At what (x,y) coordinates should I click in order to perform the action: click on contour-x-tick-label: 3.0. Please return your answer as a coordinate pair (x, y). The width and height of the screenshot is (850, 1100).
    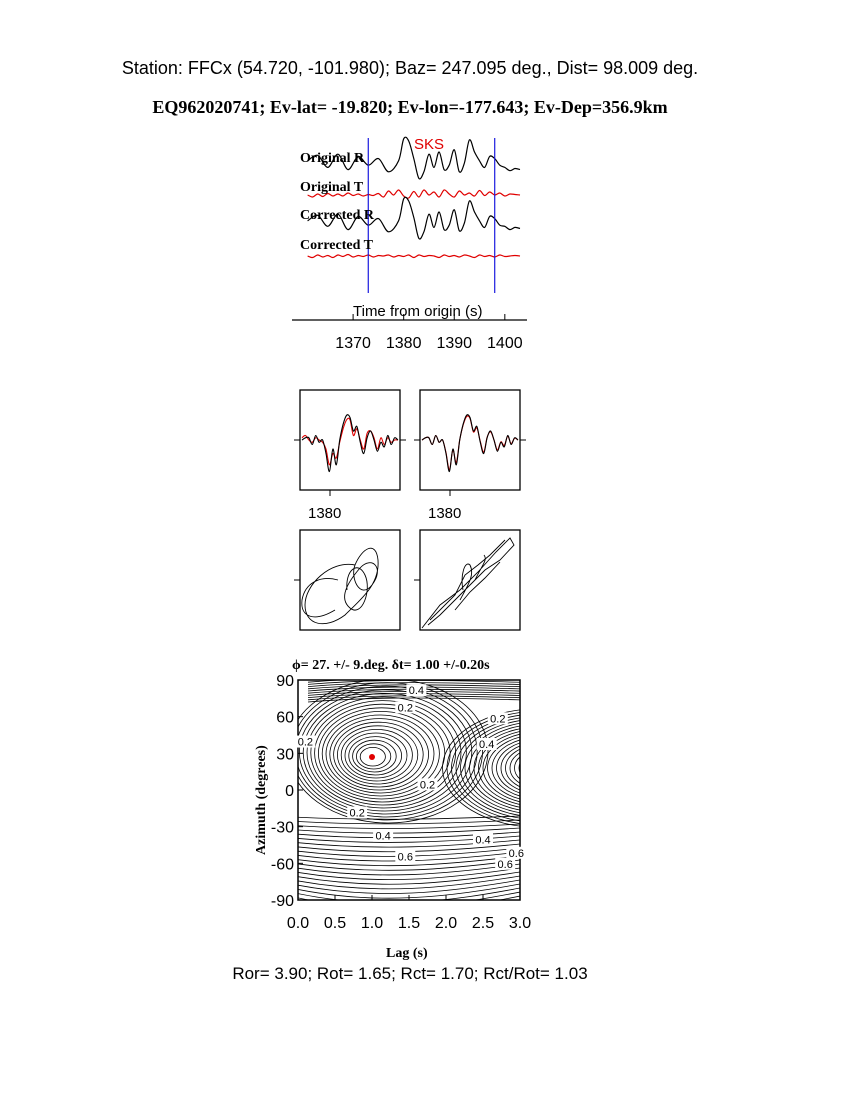
    Looking at the image, I should click on (520, 923).